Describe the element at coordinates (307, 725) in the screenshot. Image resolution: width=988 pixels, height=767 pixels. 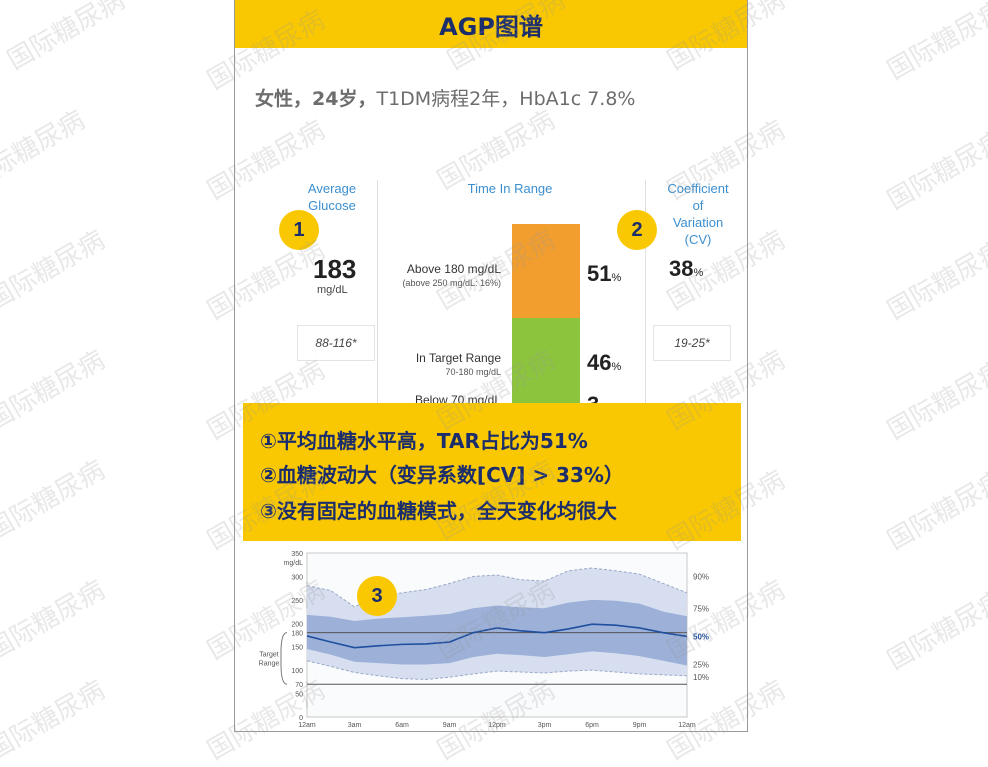
I see `x-tick-0: 12am` at that location.